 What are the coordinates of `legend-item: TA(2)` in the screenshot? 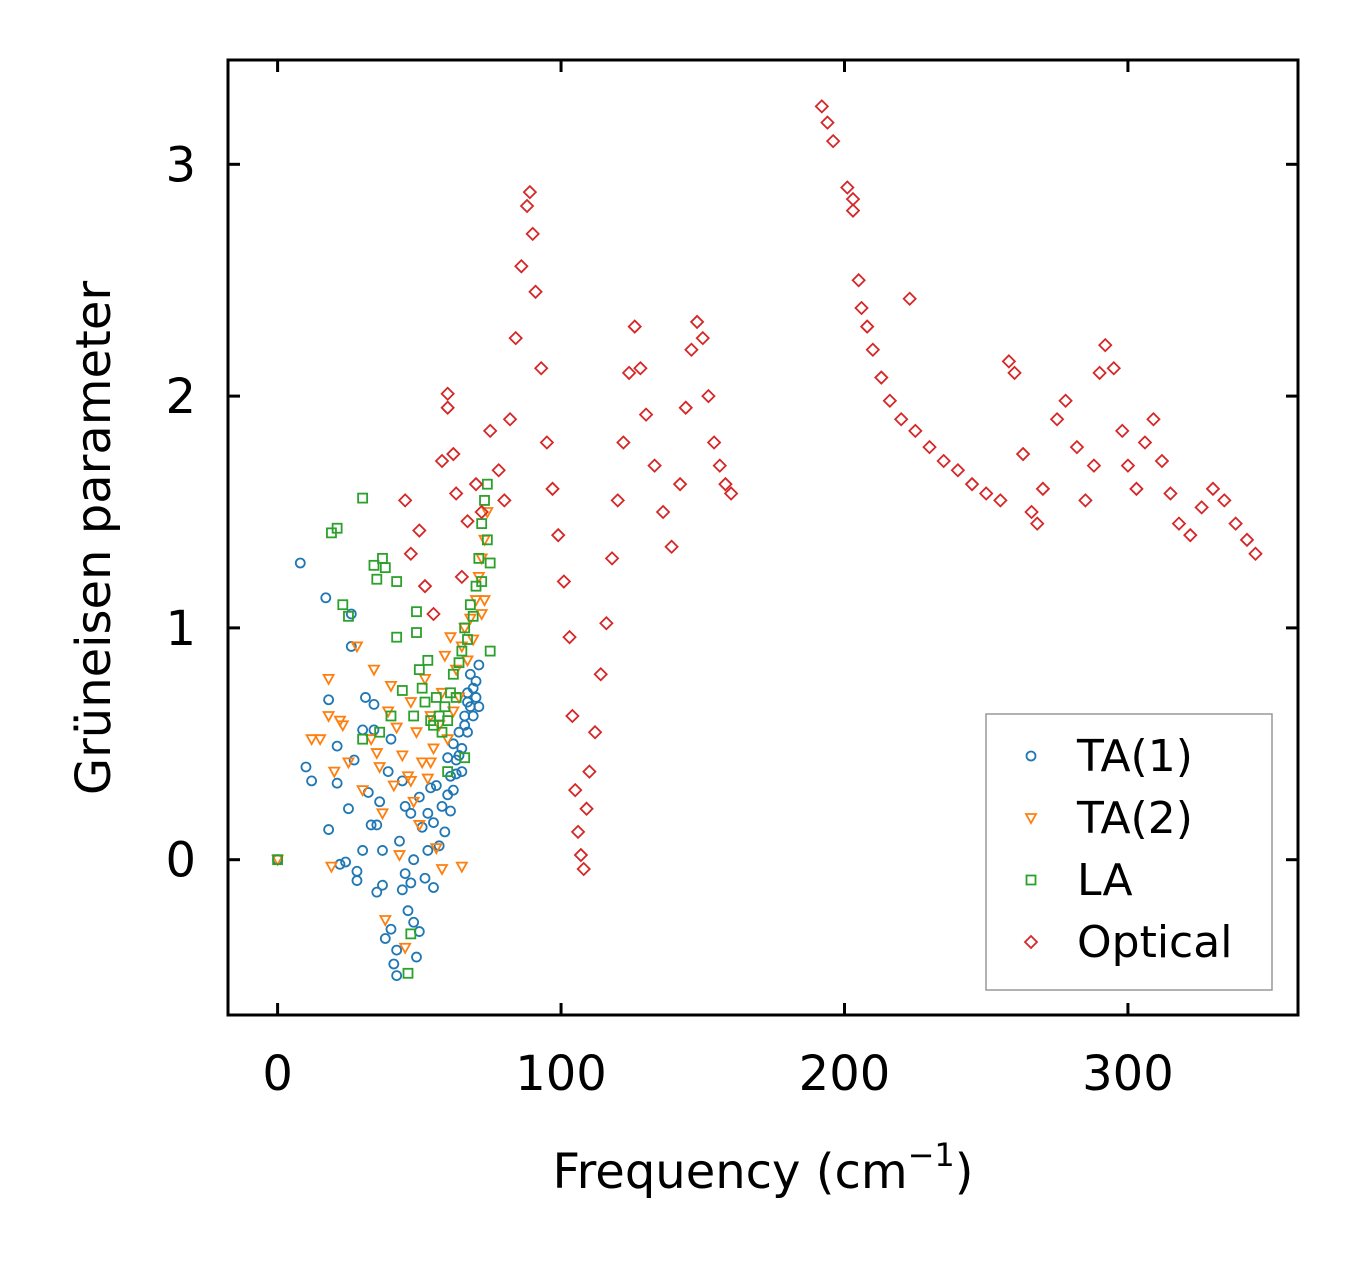 It's located at (1108, 818).